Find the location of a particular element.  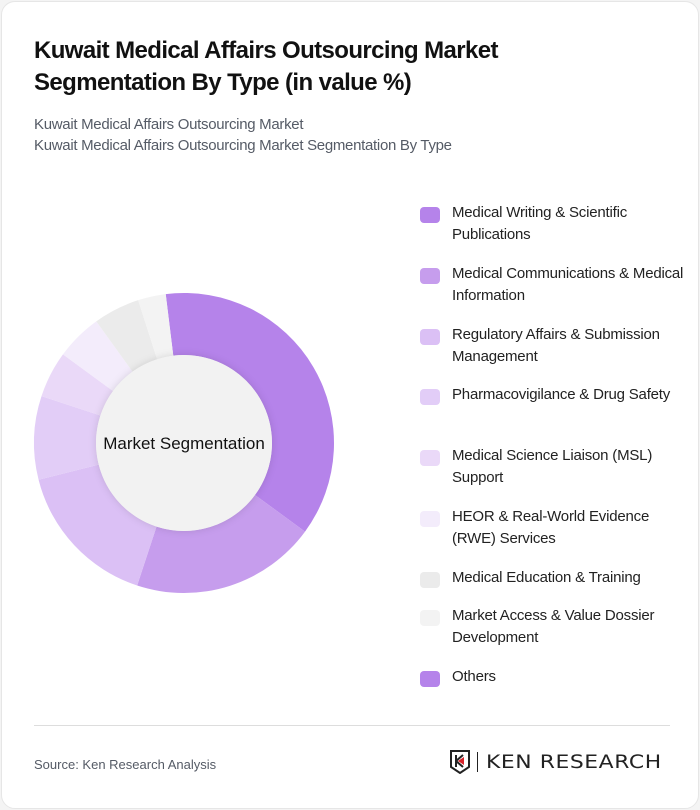

divider is located at coordinates (352, 725).